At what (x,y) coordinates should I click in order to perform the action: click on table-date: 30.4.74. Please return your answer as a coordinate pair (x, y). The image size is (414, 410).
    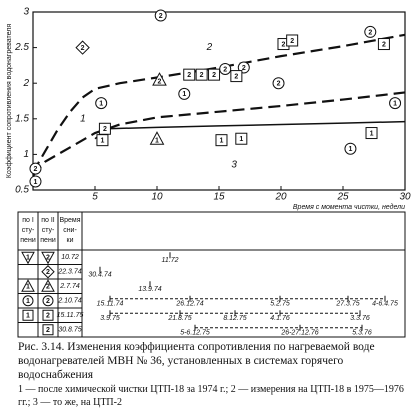
    Looking at the image, I should click on (99, 275).